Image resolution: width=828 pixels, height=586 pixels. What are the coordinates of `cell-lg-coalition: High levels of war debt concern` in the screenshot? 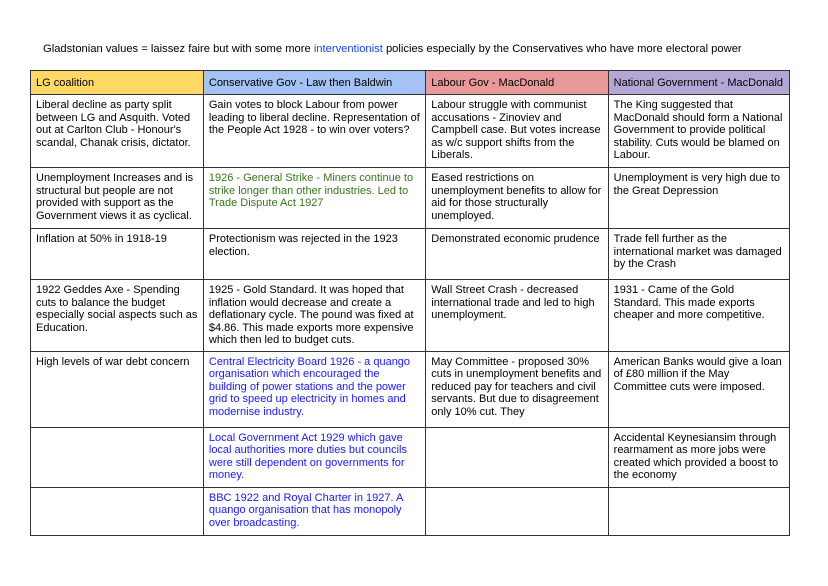 It's located at (117, 389).